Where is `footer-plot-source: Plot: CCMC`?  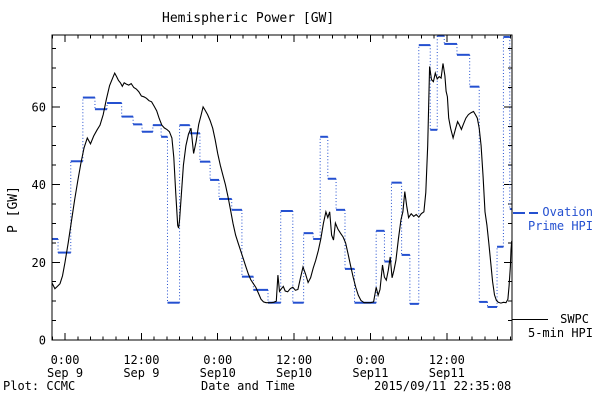
footer-plot-source: Plot: CCMC is located at coordinates (39, 386).